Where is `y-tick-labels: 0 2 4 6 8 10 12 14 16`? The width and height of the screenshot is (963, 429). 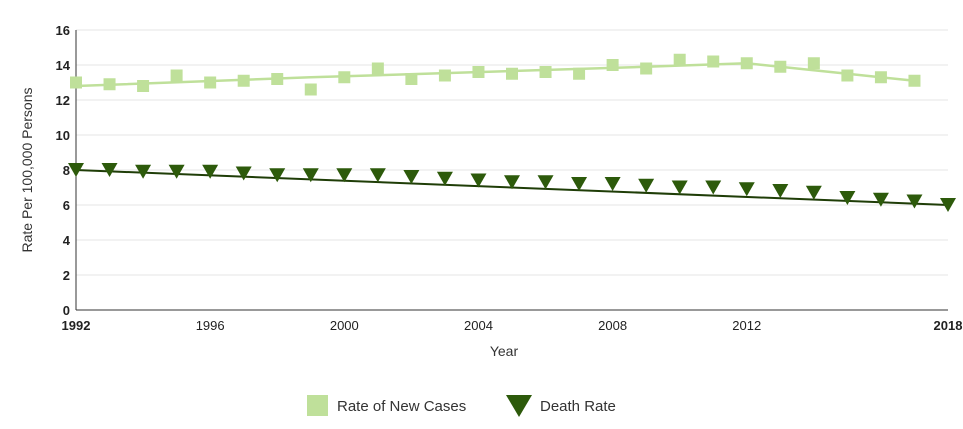 y-tick-labels: 0 2 4 6 8 10 12 14 16 is located at coordinates (63, 170).